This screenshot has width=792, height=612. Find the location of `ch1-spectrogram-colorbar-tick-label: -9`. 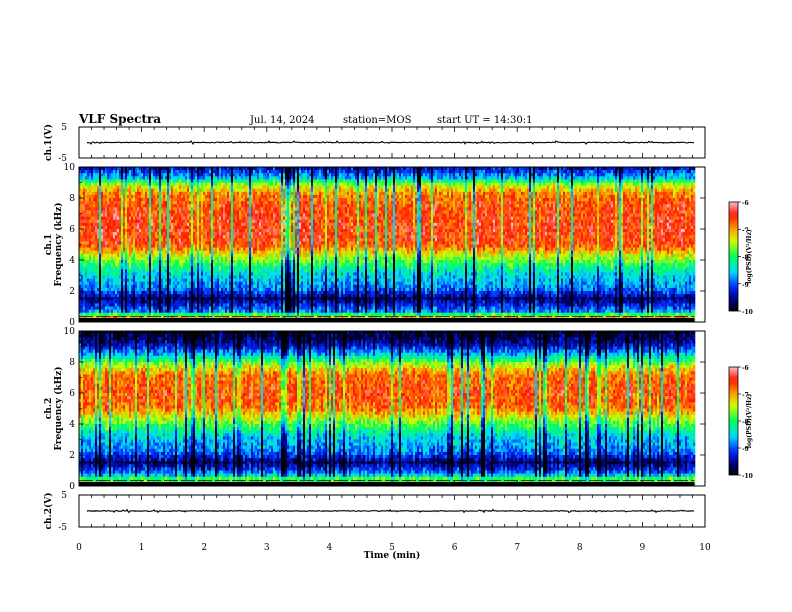

ch1-spectrogram-colorbar-tick-label: -9 is located at coordinates (745, 285).